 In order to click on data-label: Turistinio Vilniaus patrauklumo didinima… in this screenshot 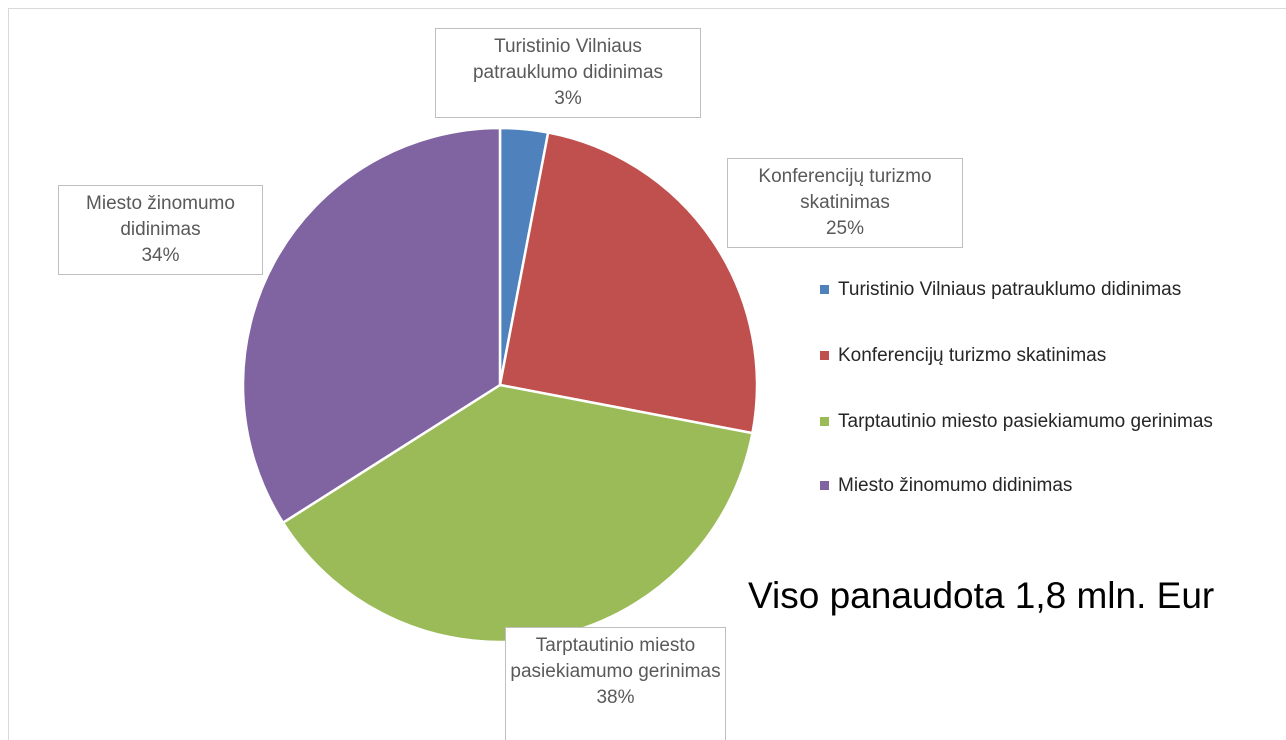, I will do `click(568, 73)`.